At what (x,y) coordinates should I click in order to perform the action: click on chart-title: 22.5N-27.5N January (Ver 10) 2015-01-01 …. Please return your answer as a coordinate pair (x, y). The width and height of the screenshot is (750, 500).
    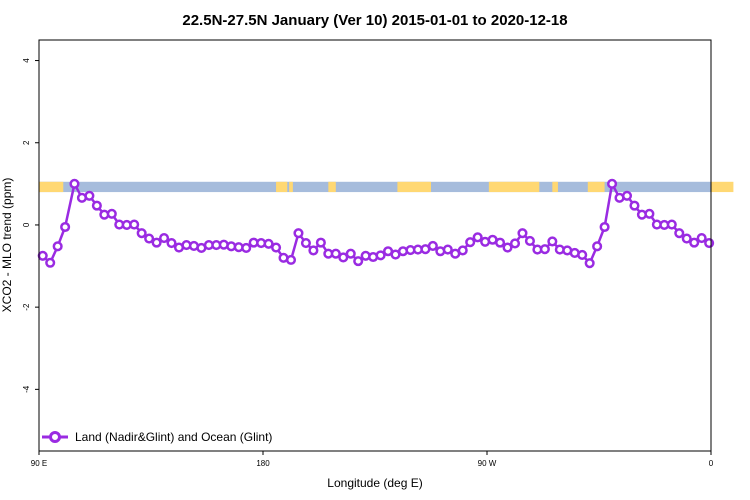
    Looking at the image, I should click on (374, 20).